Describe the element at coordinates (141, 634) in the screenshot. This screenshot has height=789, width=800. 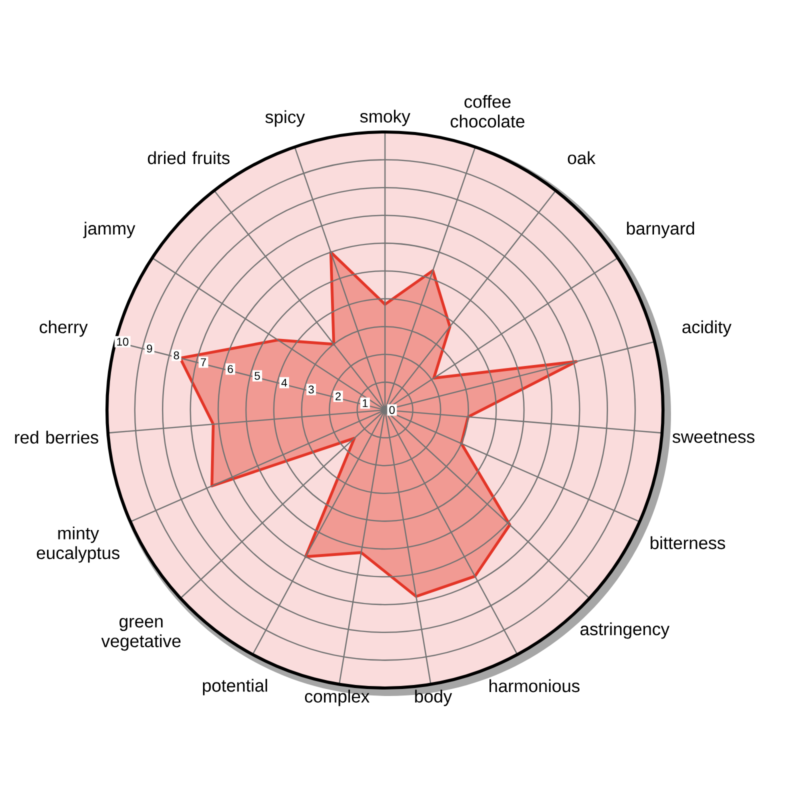
I see `spoke-label: green vegetative` at that location.